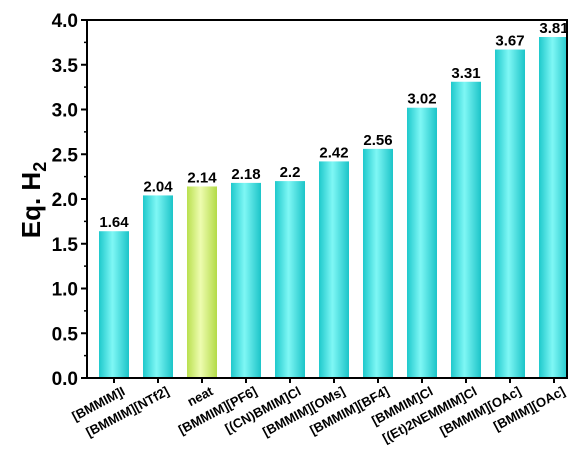  What do you see at coordinates (290, 172) in the screenshot?
I see `data-label-4: 2.2` at bounding box center [290, 172].